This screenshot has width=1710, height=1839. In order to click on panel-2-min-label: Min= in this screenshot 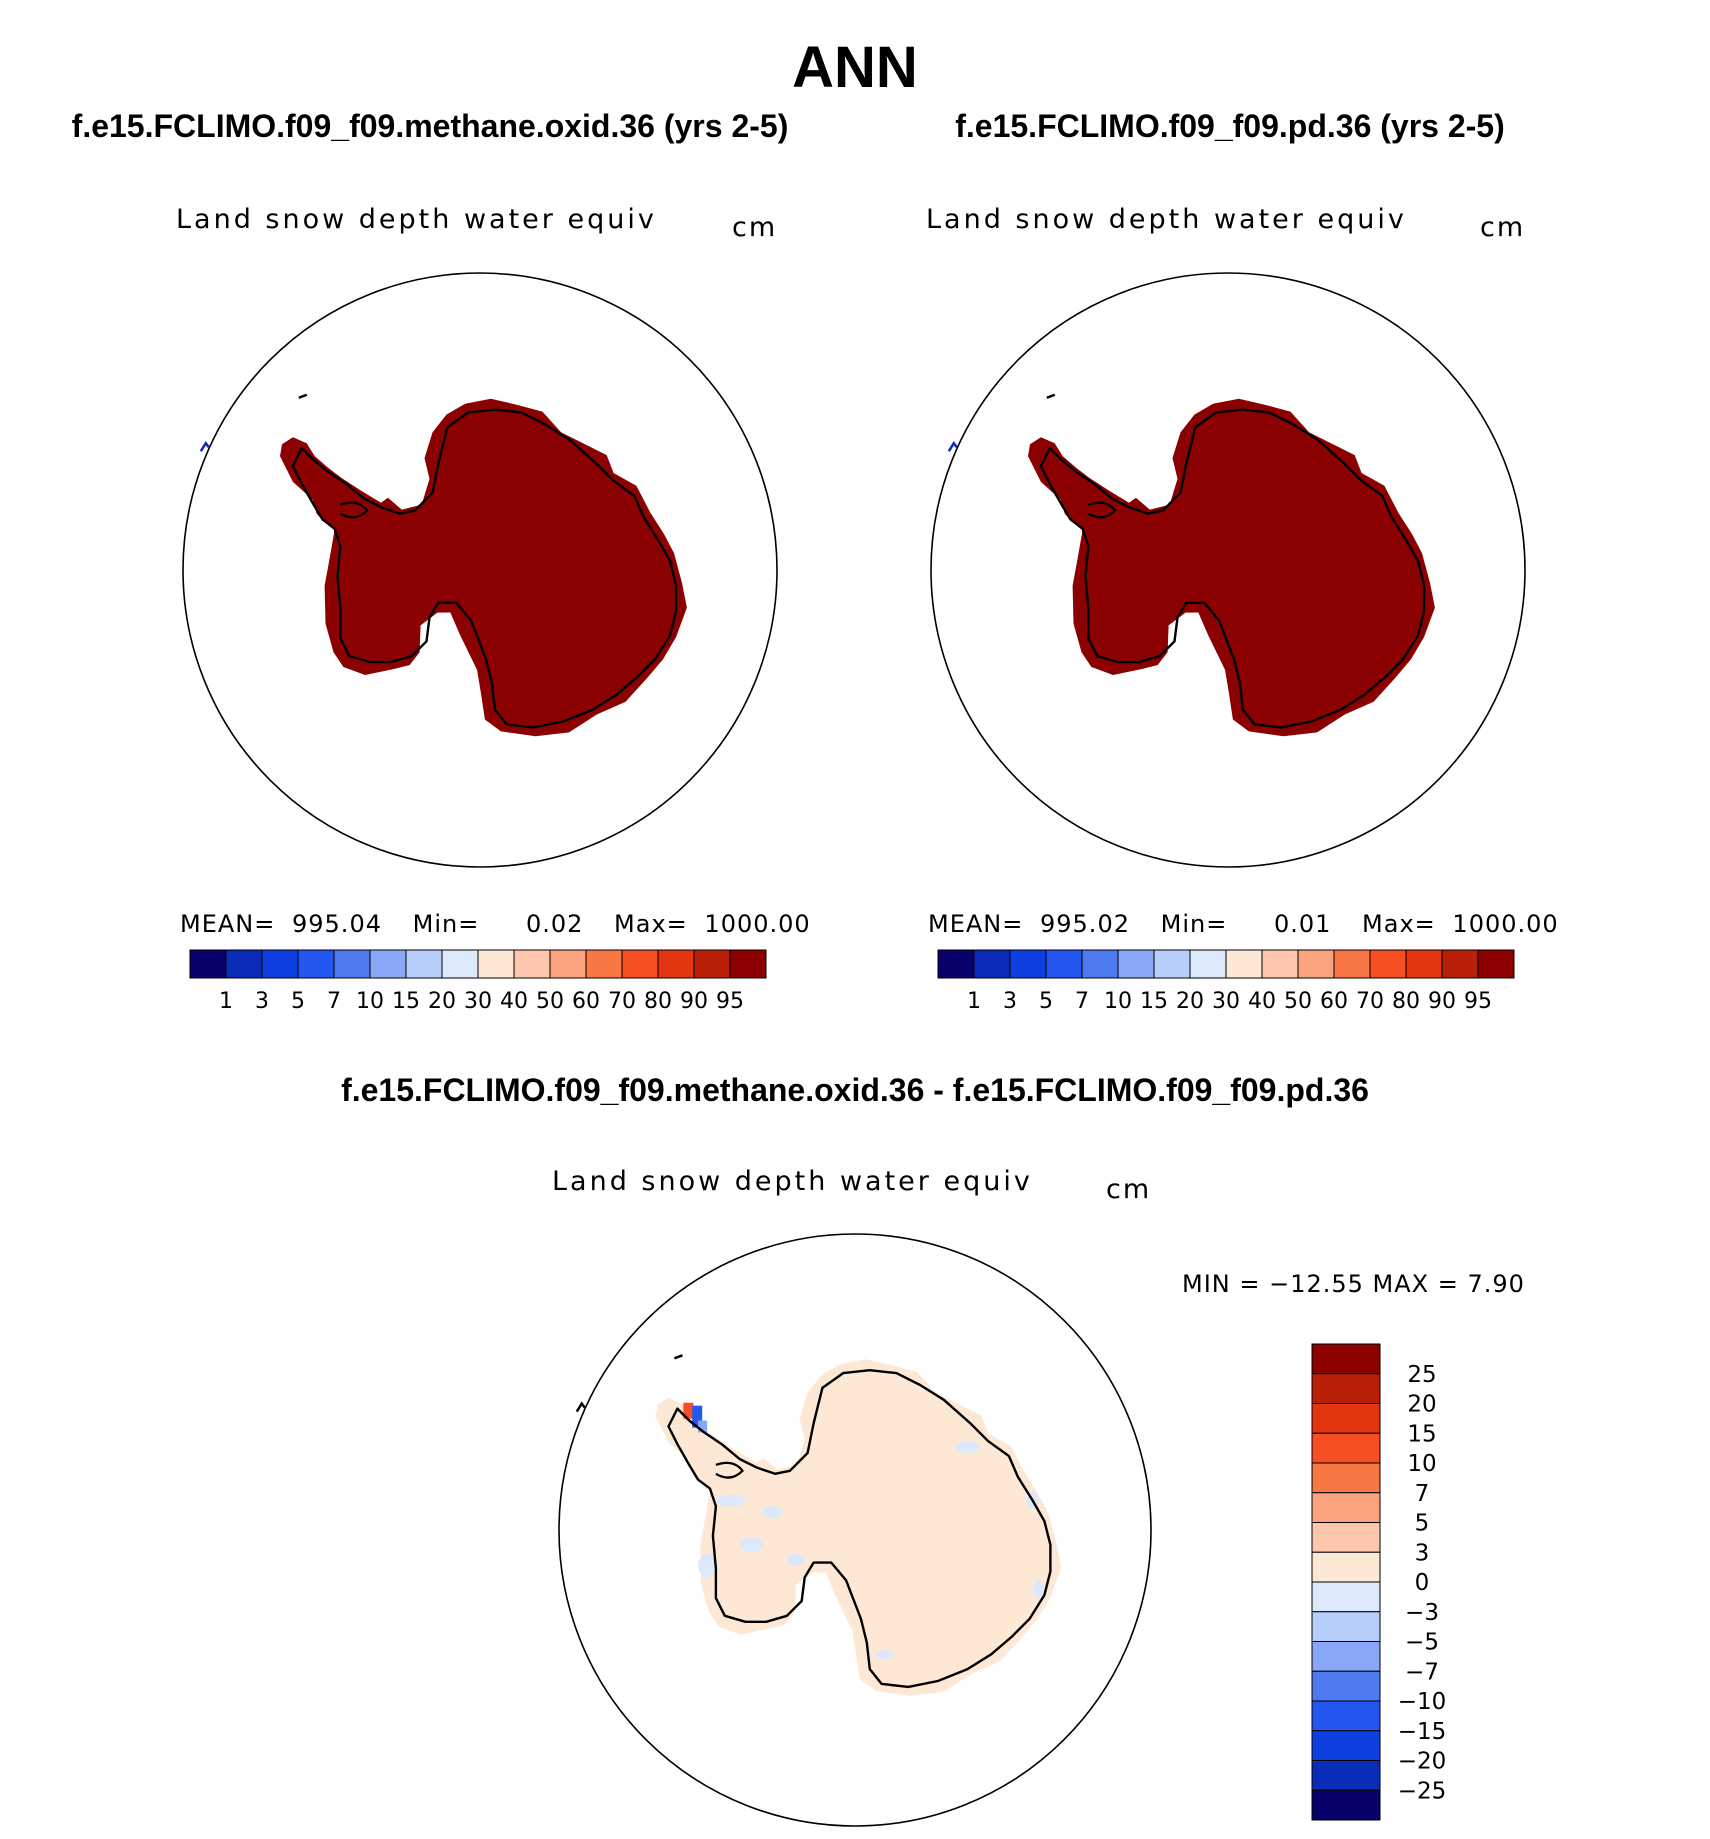, I will do `click(1194, 924)`.